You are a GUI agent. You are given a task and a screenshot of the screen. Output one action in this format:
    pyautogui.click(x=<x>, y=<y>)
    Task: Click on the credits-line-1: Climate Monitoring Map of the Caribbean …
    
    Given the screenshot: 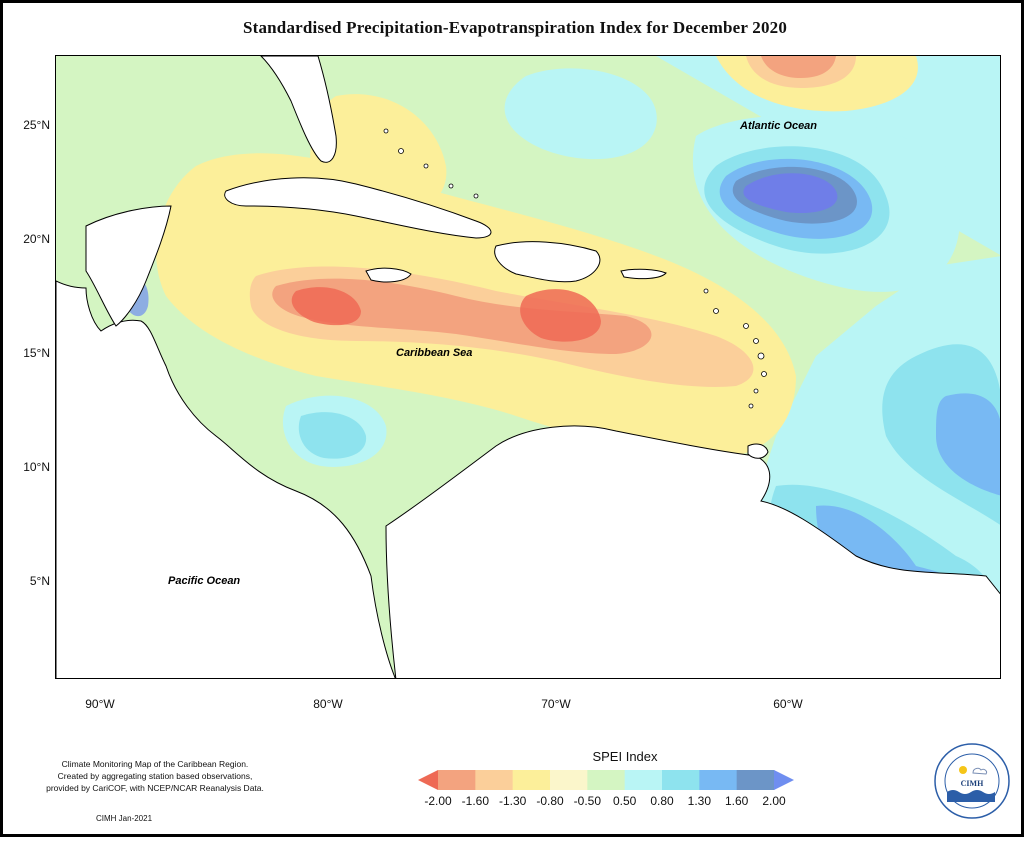 What is the action you would take?
    pyautogui.click(x=155, y=764)
    